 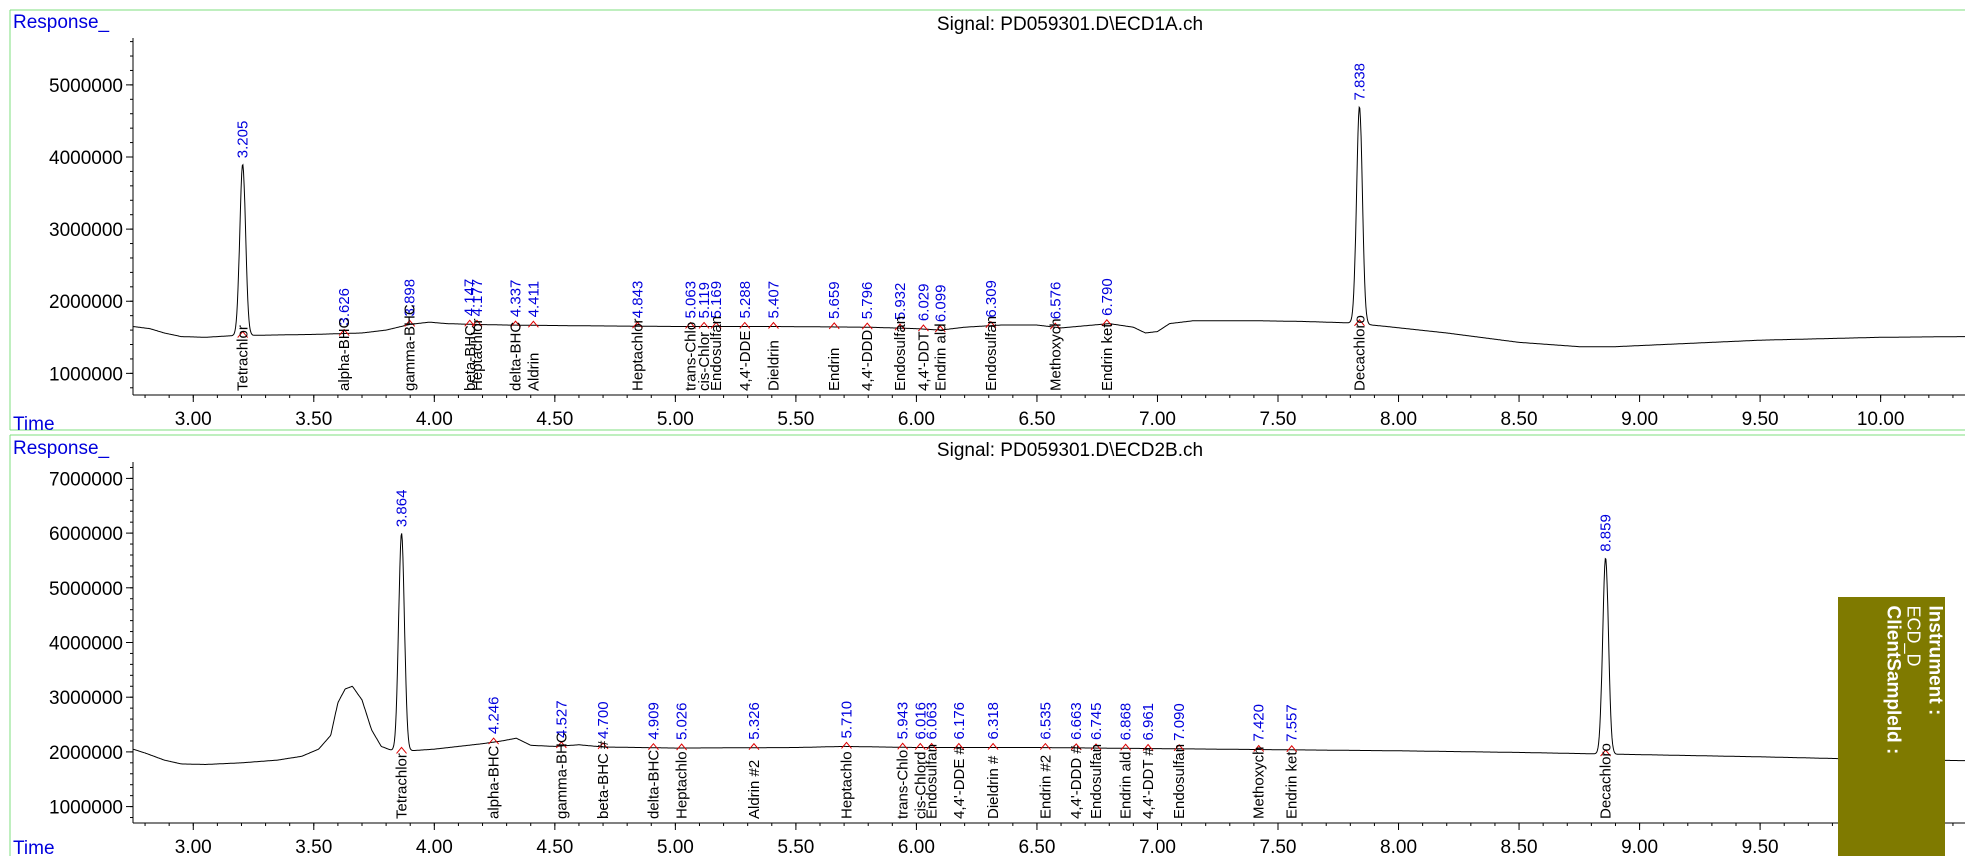 I want to click on peak-name-label: 4,4'-DDE #, so click(x=959, y=782).